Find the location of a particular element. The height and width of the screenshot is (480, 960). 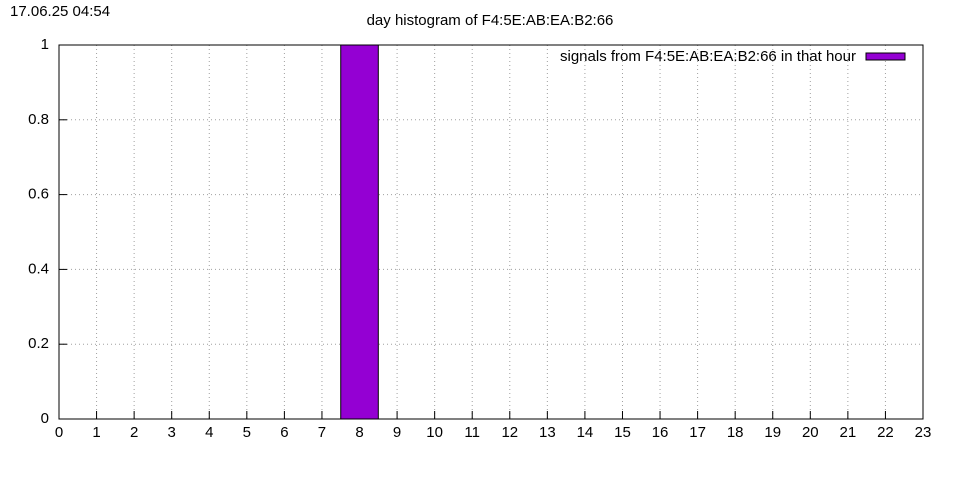

x-tick-label: 6 is located at coordinates (284, 432).